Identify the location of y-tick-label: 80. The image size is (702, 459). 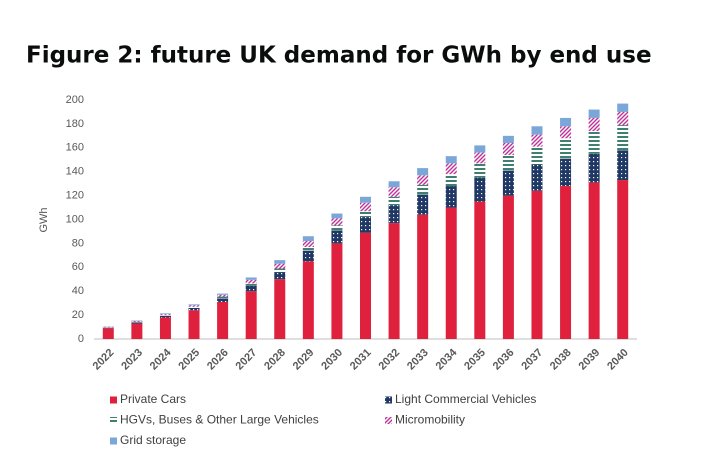
(78, 243).